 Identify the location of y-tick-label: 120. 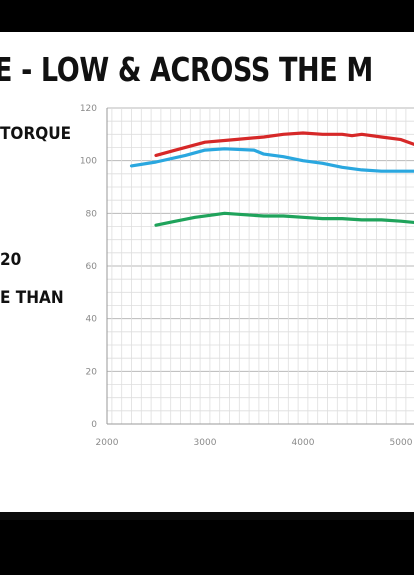
(88, 109).